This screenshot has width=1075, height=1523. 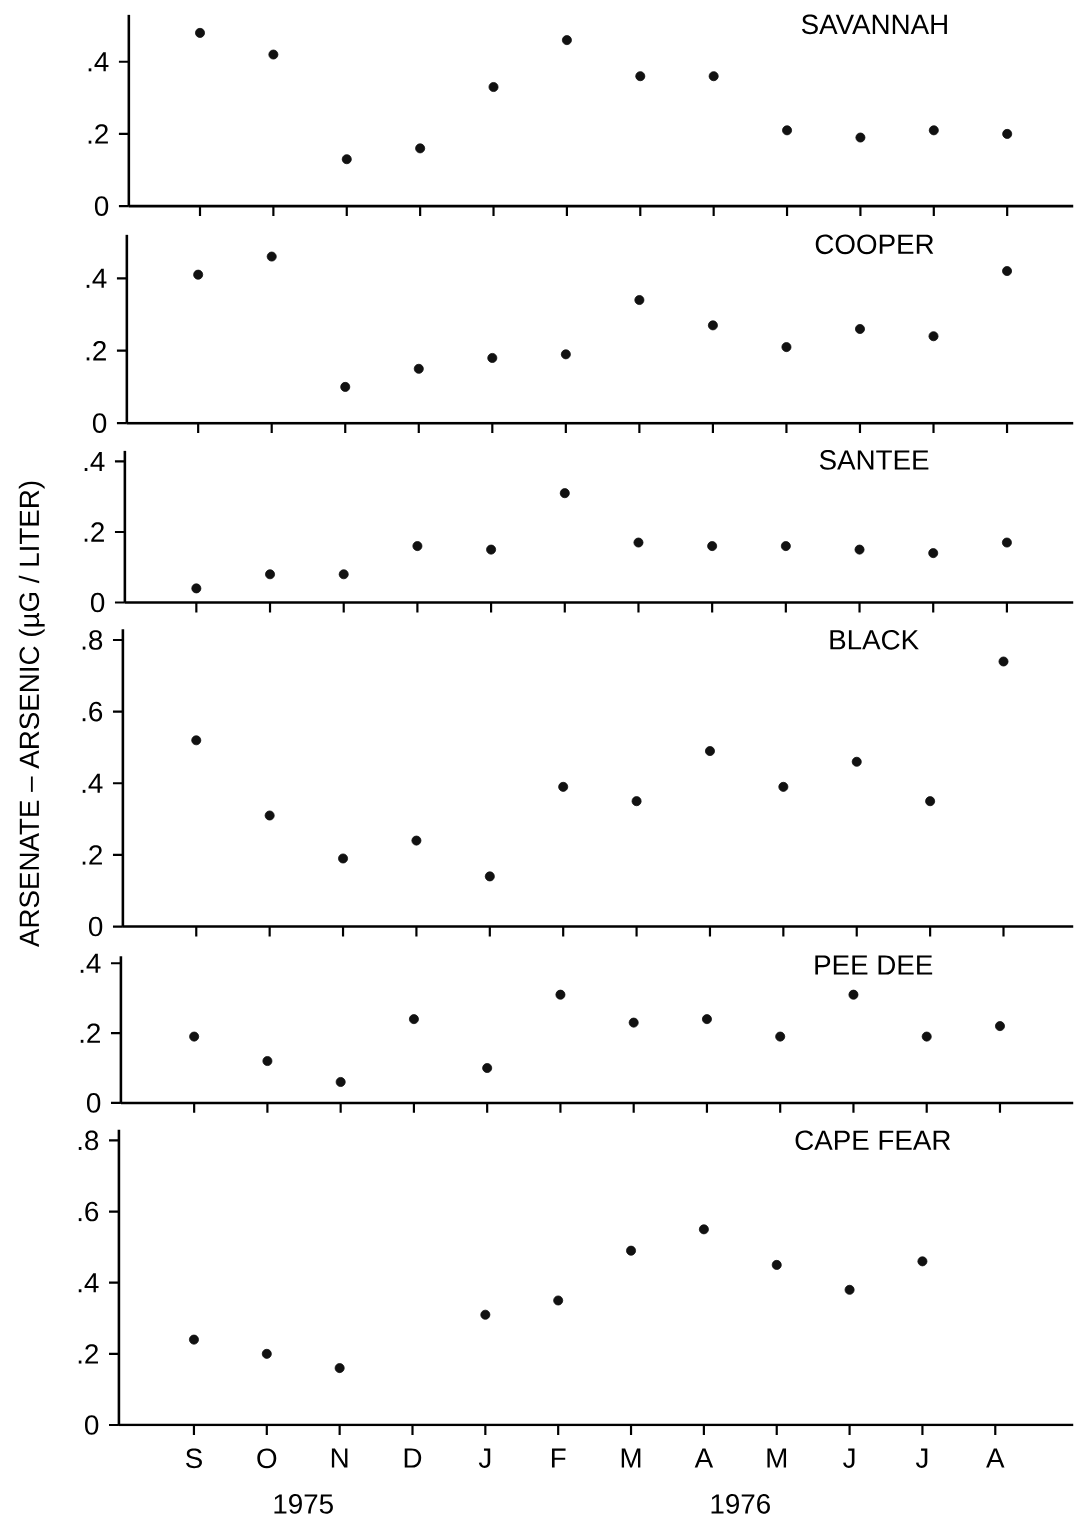 I want to click on text: 1975, so click(x=303, y=1504).